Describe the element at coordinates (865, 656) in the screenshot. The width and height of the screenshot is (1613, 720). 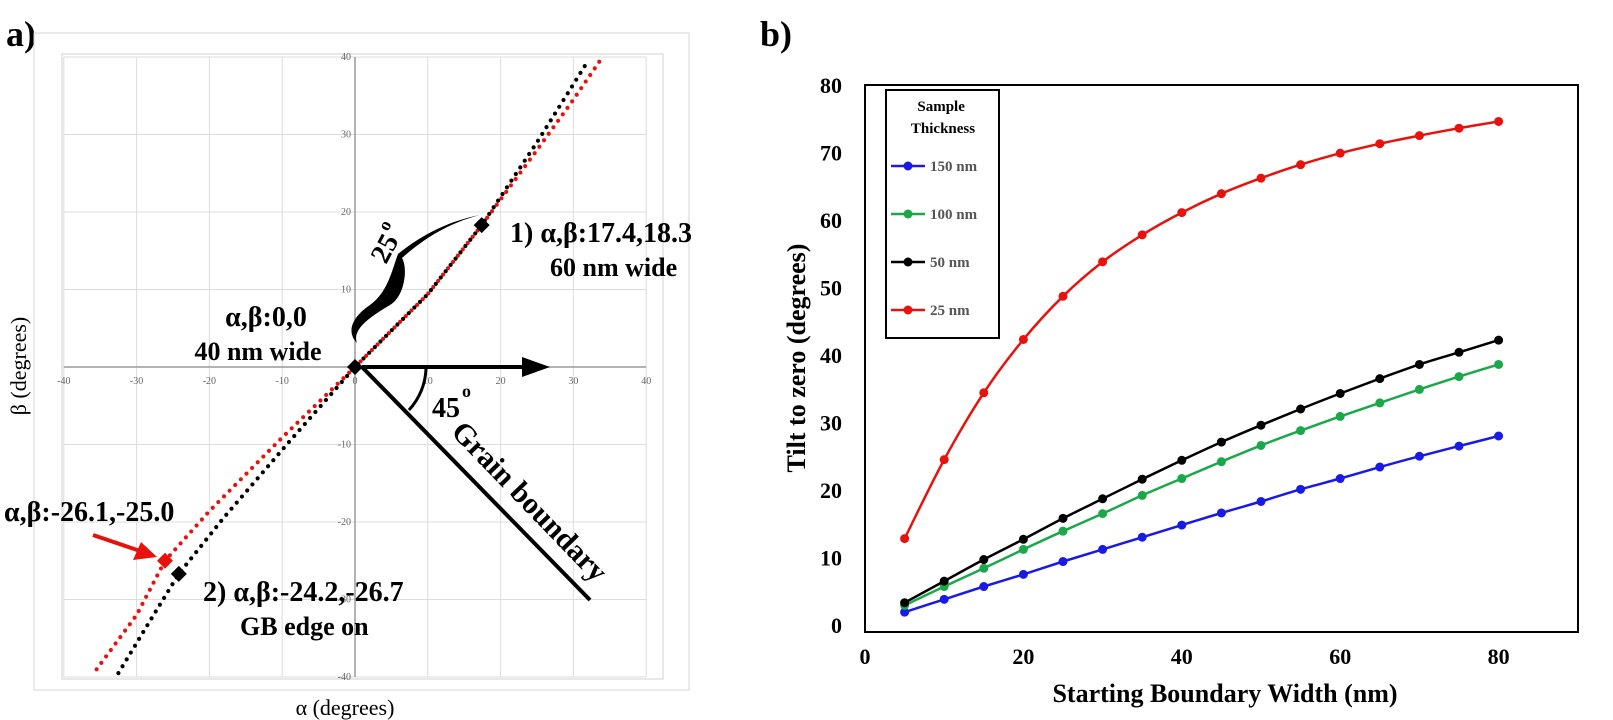
I see `panel-b-x-tick-label: 0` at that location.